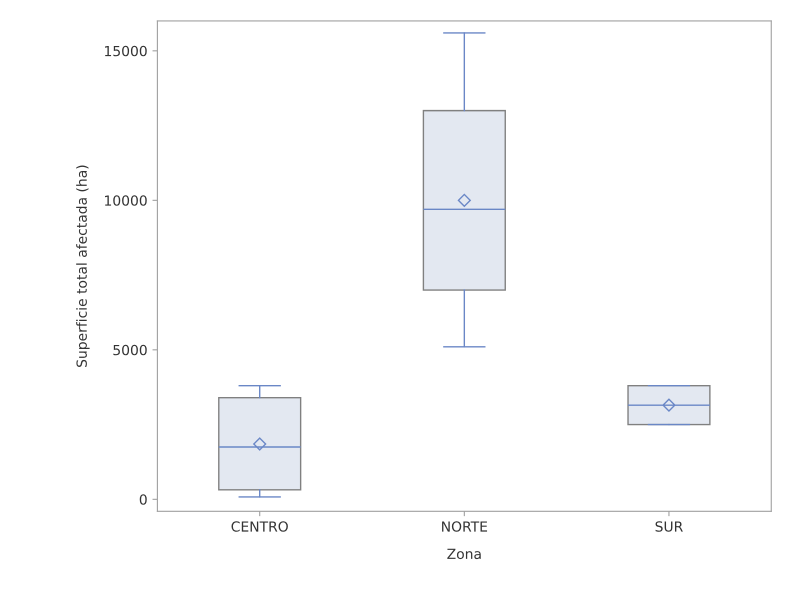 This screenshot has height=598, width=787. Describe the element at coordinates (126, 51) in the screenshot. I see `y-tick-label: 15000` at that location.